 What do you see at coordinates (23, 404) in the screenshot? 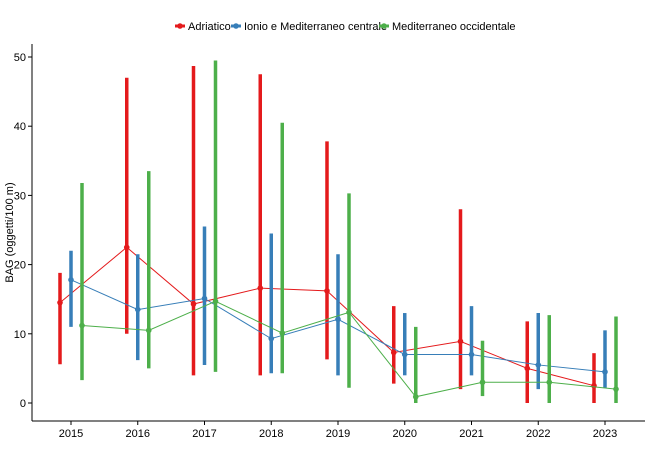
I see `y-tick-label: 0` at bounding box center [23, 404].